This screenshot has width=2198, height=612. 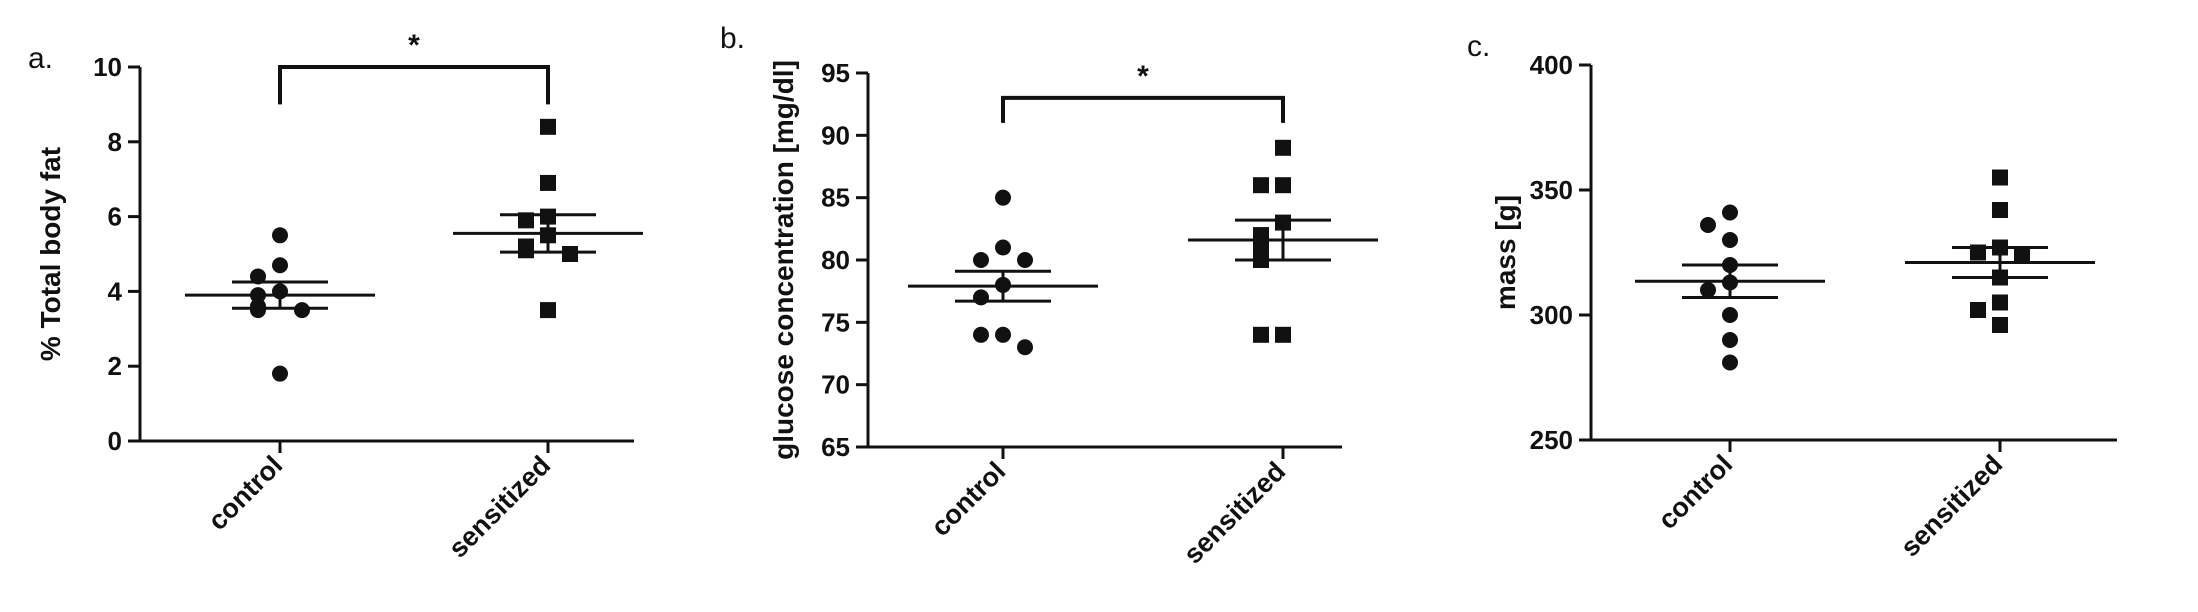 What do you see at coordinates (1551, 315) in the screenshot?
I see `y-tick-label: 300` at bounding box center [1551, 315].